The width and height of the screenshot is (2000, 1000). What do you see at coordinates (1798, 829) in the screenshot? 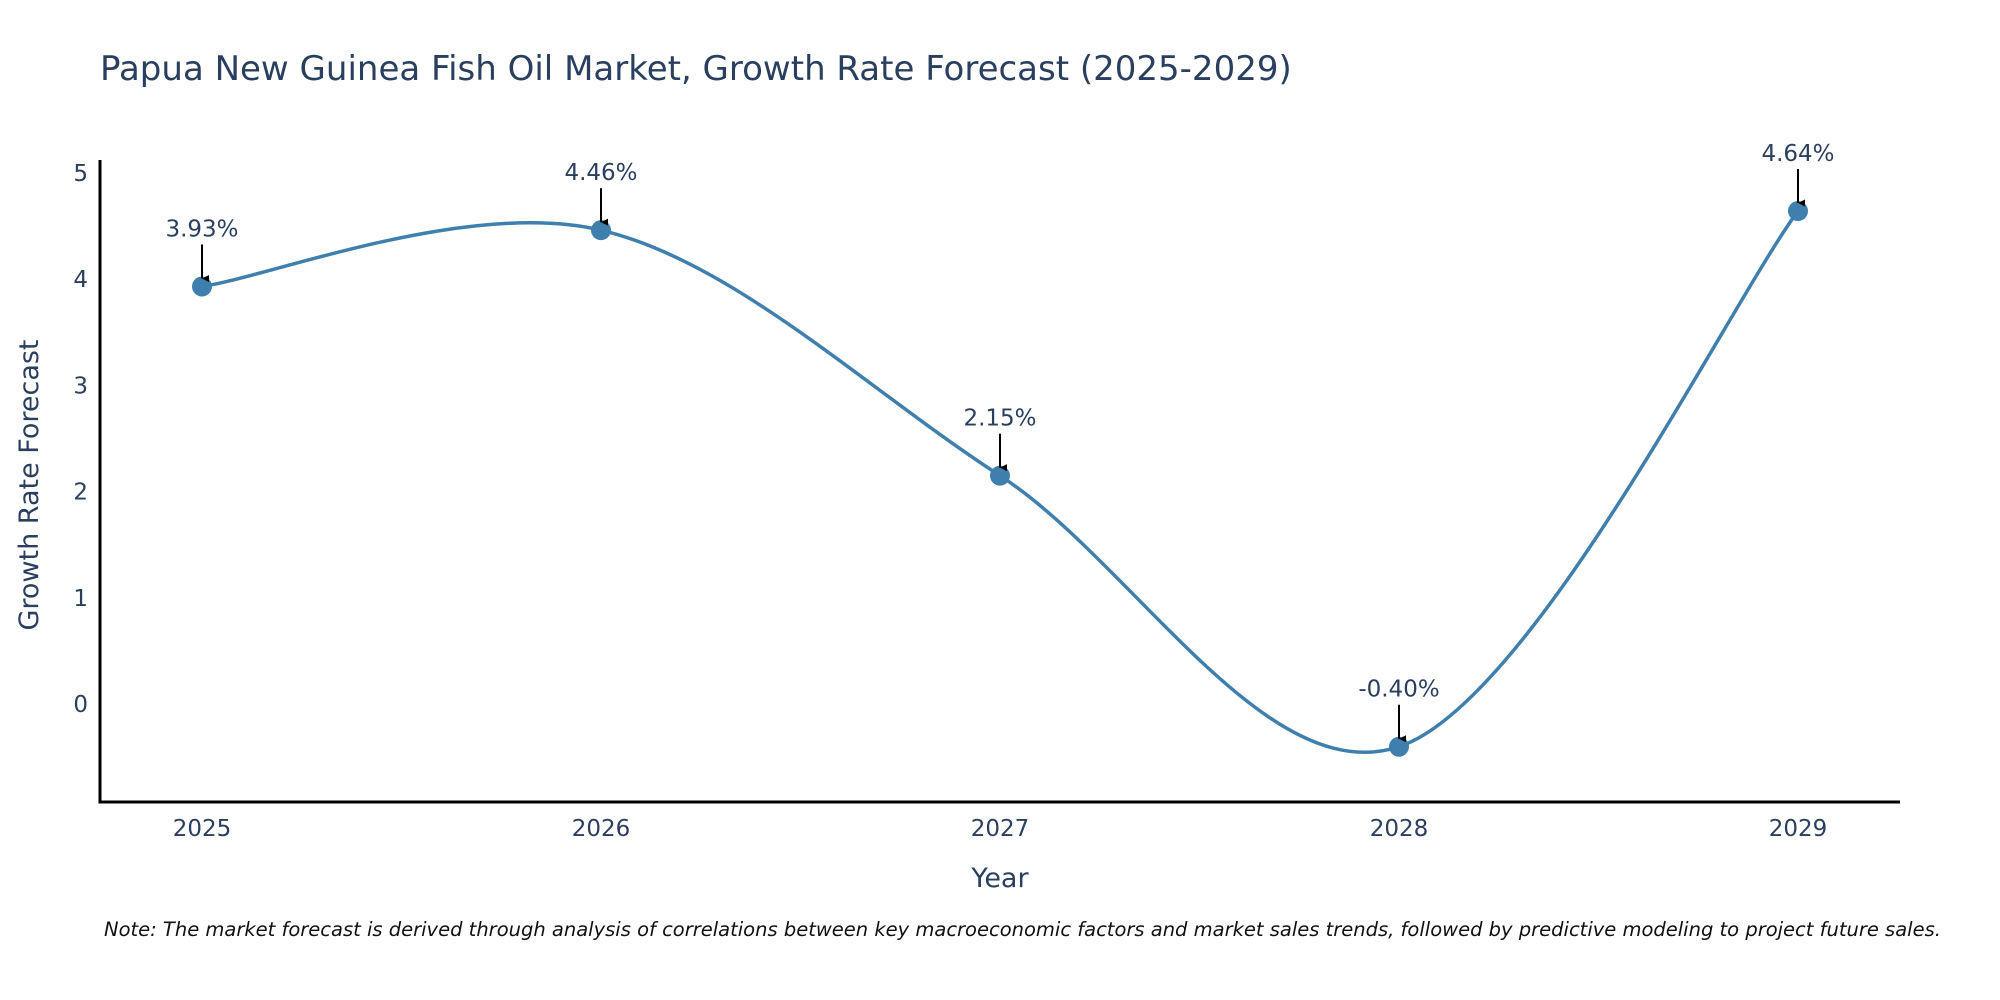
I see `x-tick-label: 2029` at bounding box center [1798, 829].